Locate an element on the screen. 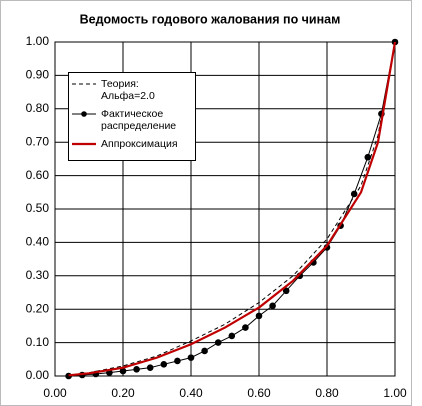 The width and height of the screenshot is (422, 406). y-tick-label: 0.20 is located at coordinates (38, 308).